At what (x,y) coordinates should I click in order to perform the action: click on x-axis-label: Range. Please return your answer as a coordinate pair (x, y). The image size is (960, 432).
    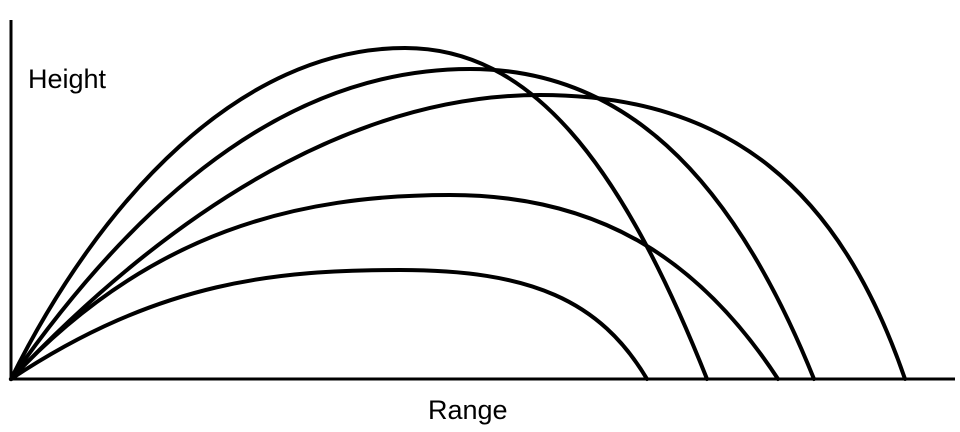
    Looking at the image, I should click on (468, 410).